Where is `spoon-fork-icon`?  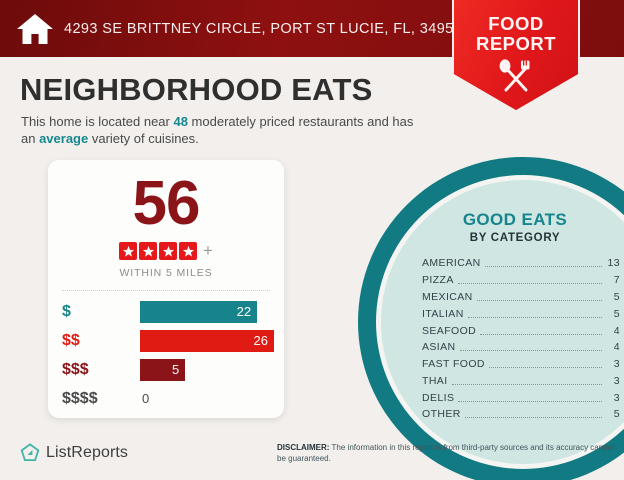
spoon-fork-icon is located at coordinates (514, 75).